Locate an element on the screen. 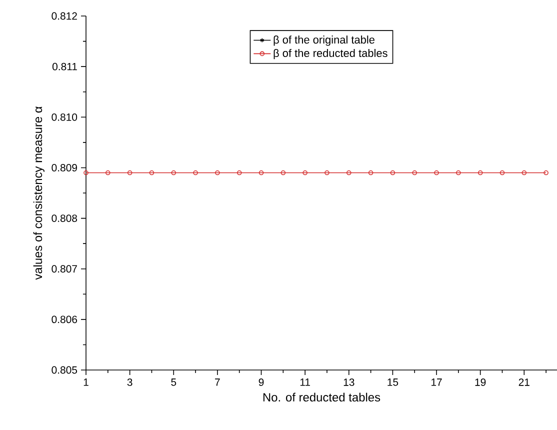 Image resolution: width=557 pixels, height=430 pixels. x-tick-label: 1 is located at coordinates (86, 382).